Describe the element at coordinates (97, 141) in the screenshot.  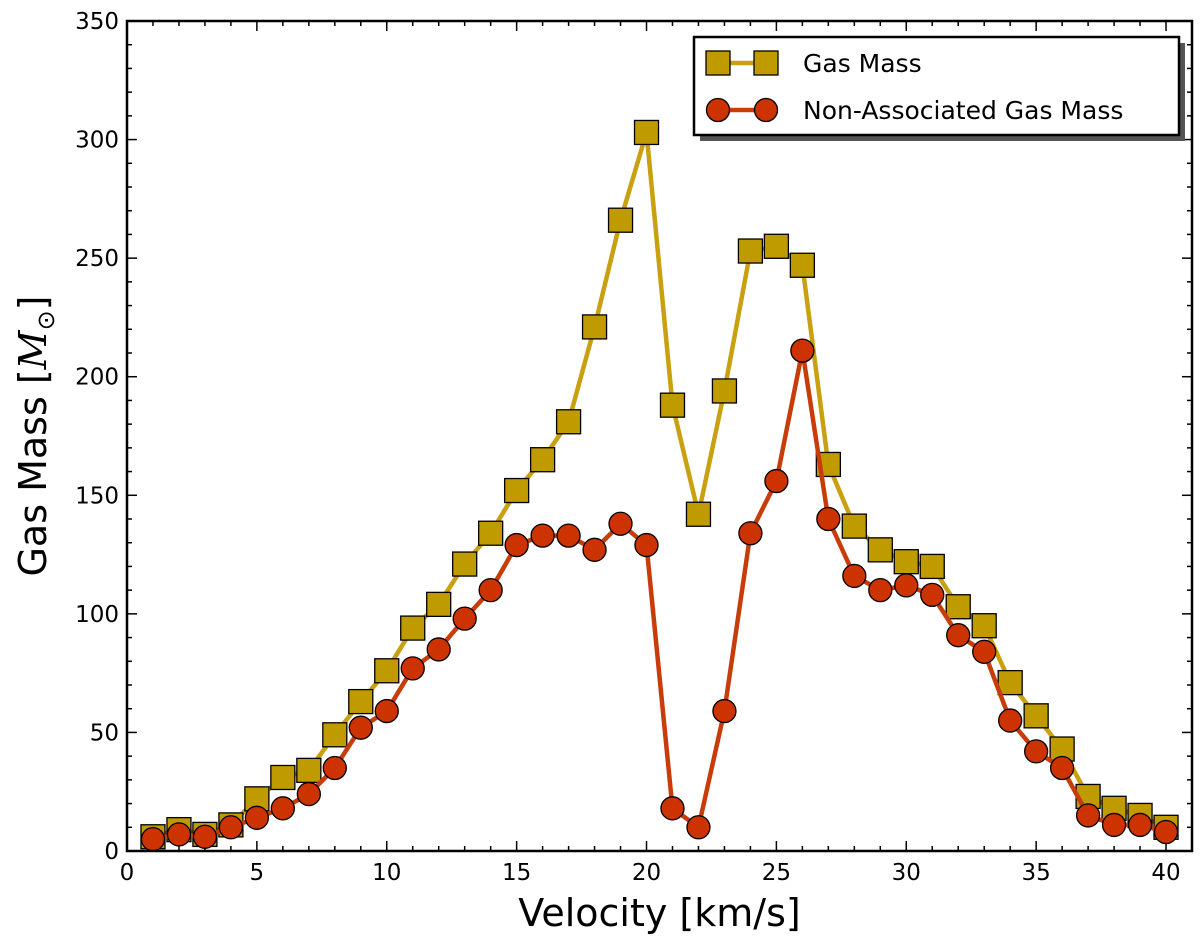
I see `y-tick-label: 300` at that location.